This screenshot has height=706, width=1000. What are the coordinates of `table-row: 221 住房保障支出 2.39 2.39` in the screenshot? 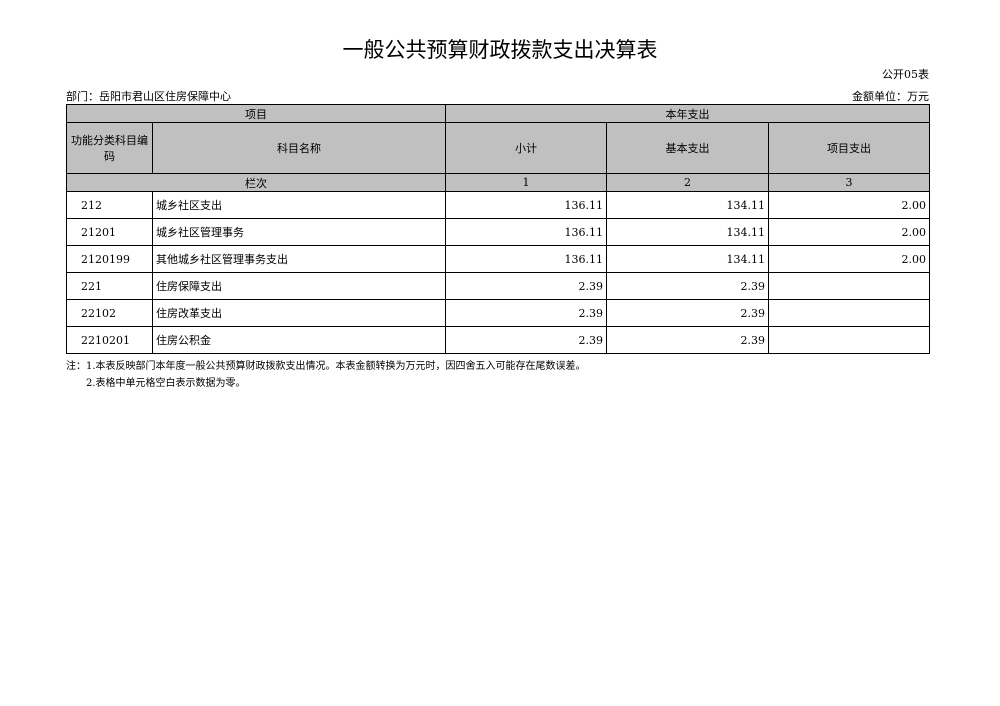 It's located at (498, 286).